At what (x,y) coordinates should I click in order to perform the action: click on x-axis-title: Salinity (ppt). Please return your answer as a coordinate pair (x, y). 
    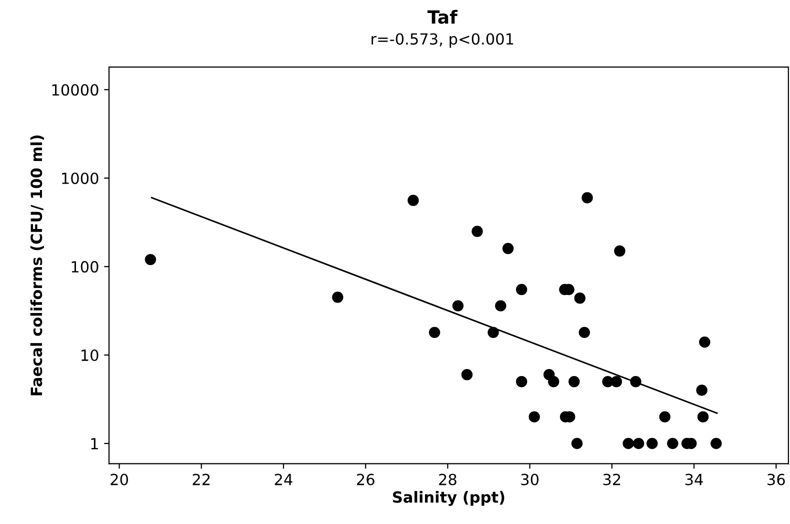
    Looking at the image, I should click on (448, 498).